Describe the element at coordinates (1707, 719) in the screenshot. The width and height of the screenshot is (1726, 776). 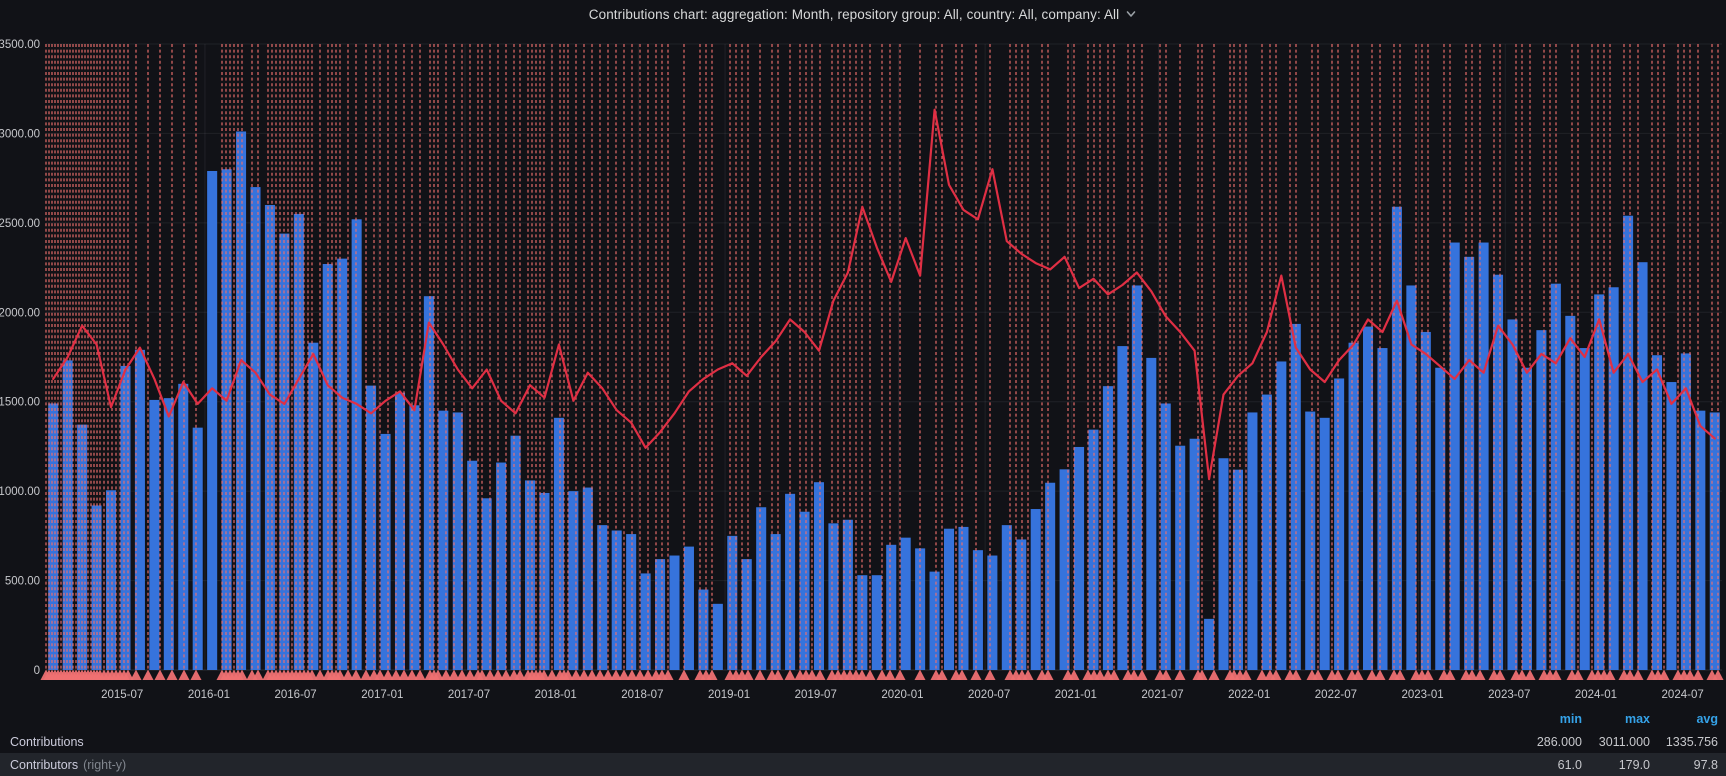
I see `legend-col-avg: avg` at that location.